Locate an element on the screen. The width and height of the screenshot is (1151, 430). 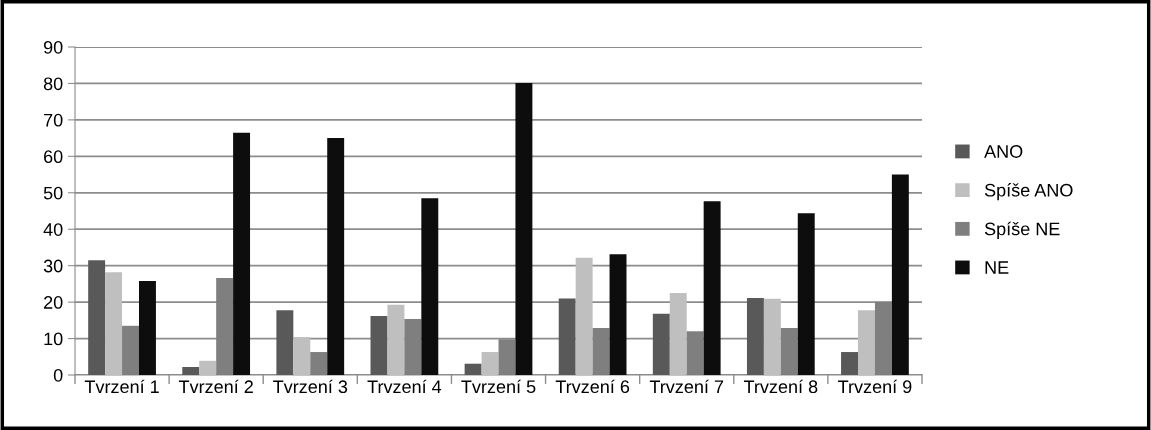
y-tick-label: 50 is located at coordinates (53, 193).